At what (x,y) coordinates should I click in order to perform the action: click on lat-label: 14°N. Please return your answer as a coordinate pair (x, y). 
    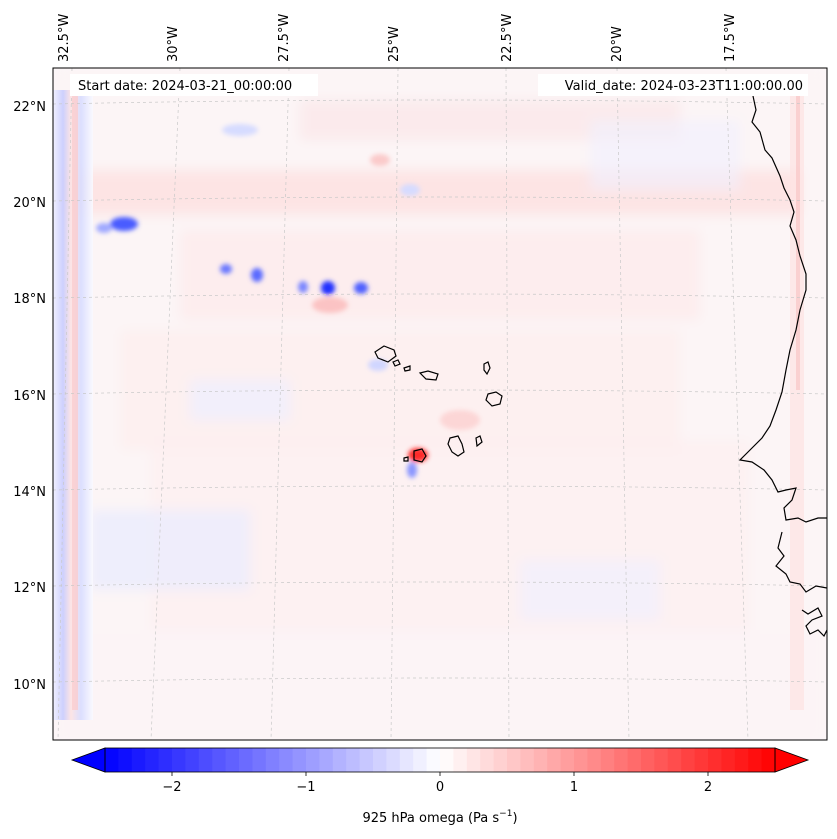
    Looking at the image, I should click on (29, 492).